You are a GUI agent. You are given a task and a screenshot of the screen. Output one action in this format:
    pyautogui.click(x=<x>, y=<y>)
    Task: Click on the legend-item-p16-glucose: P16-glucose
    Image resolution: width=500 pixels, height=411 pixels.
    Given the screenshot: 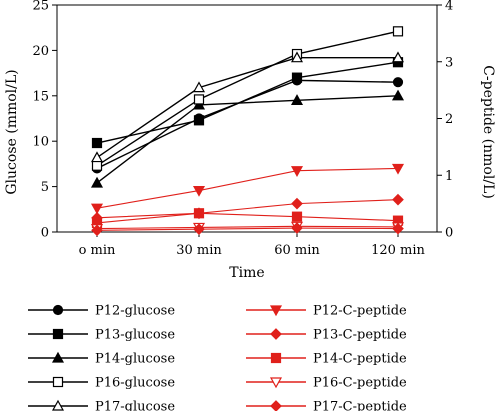 What is the action you would take?
    pyautogui.click(x=101, y=383)
    